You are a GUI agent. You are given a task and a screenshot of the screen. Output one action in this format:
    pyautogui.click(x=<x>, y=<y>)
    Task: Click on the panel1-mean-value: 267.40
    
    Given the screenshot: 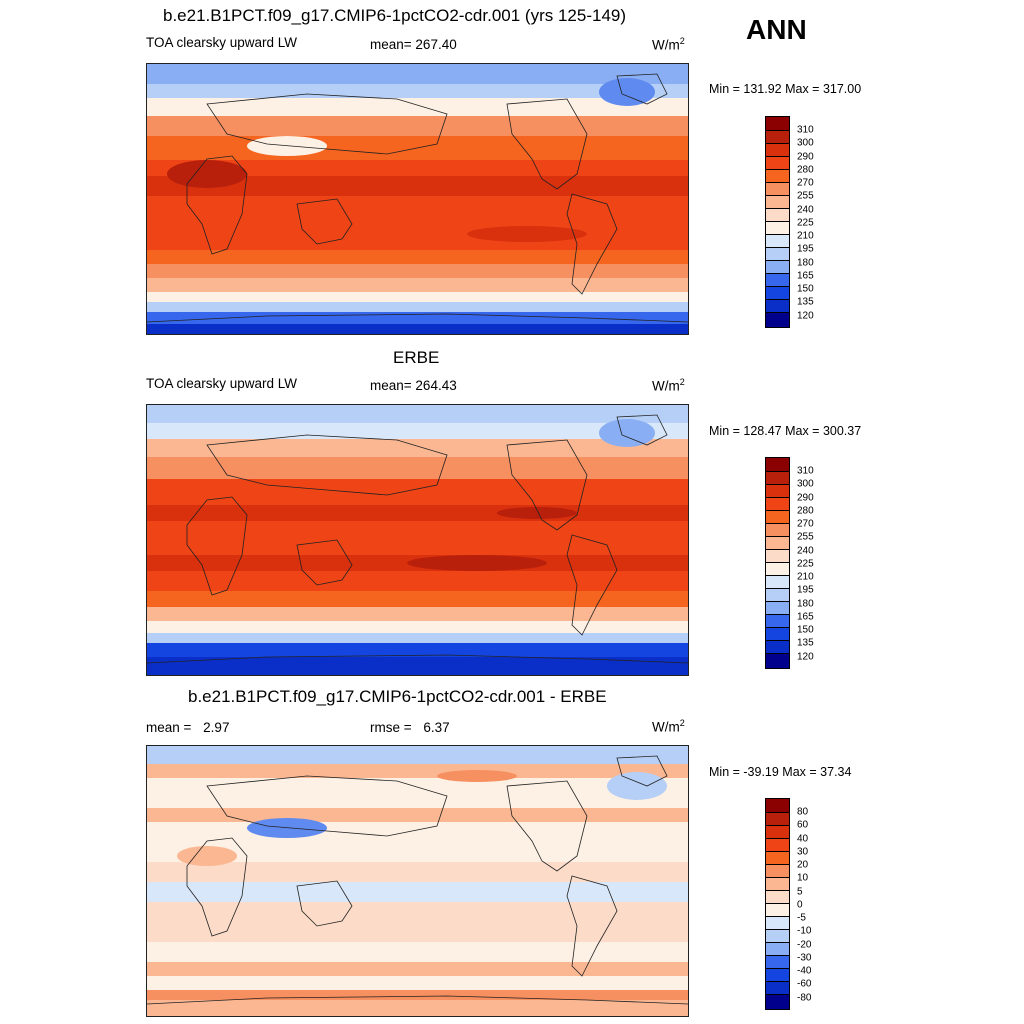 What is the action you would take?
    pyautogui.click(x=436, y=44)
    